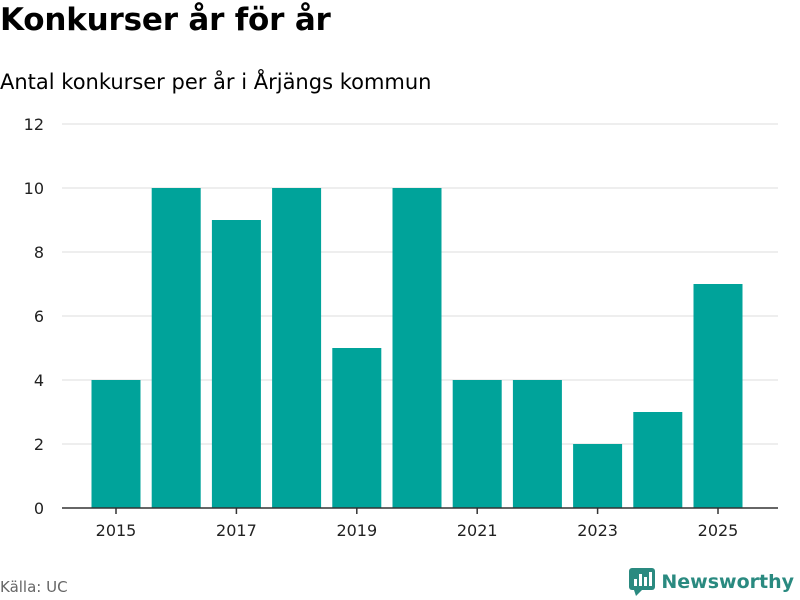 This screenshot has width=800, height=600. Describe the element at coordinates (34, 124) in the screenshot. I see `y-tick-label: 12` at that location.